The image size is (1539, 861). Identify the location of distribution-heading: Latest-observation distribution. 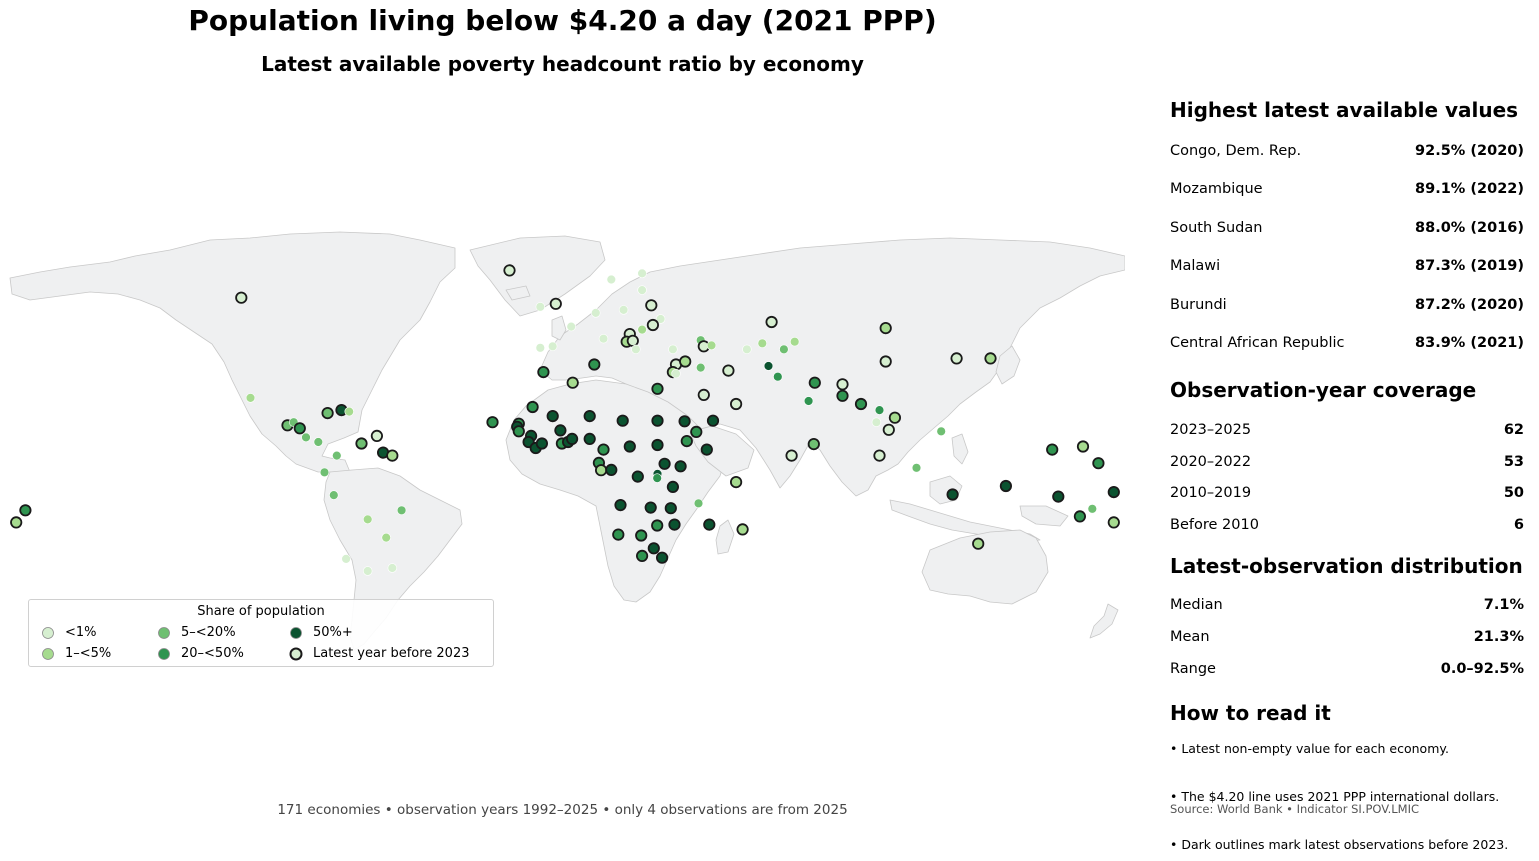
(1346, 566).